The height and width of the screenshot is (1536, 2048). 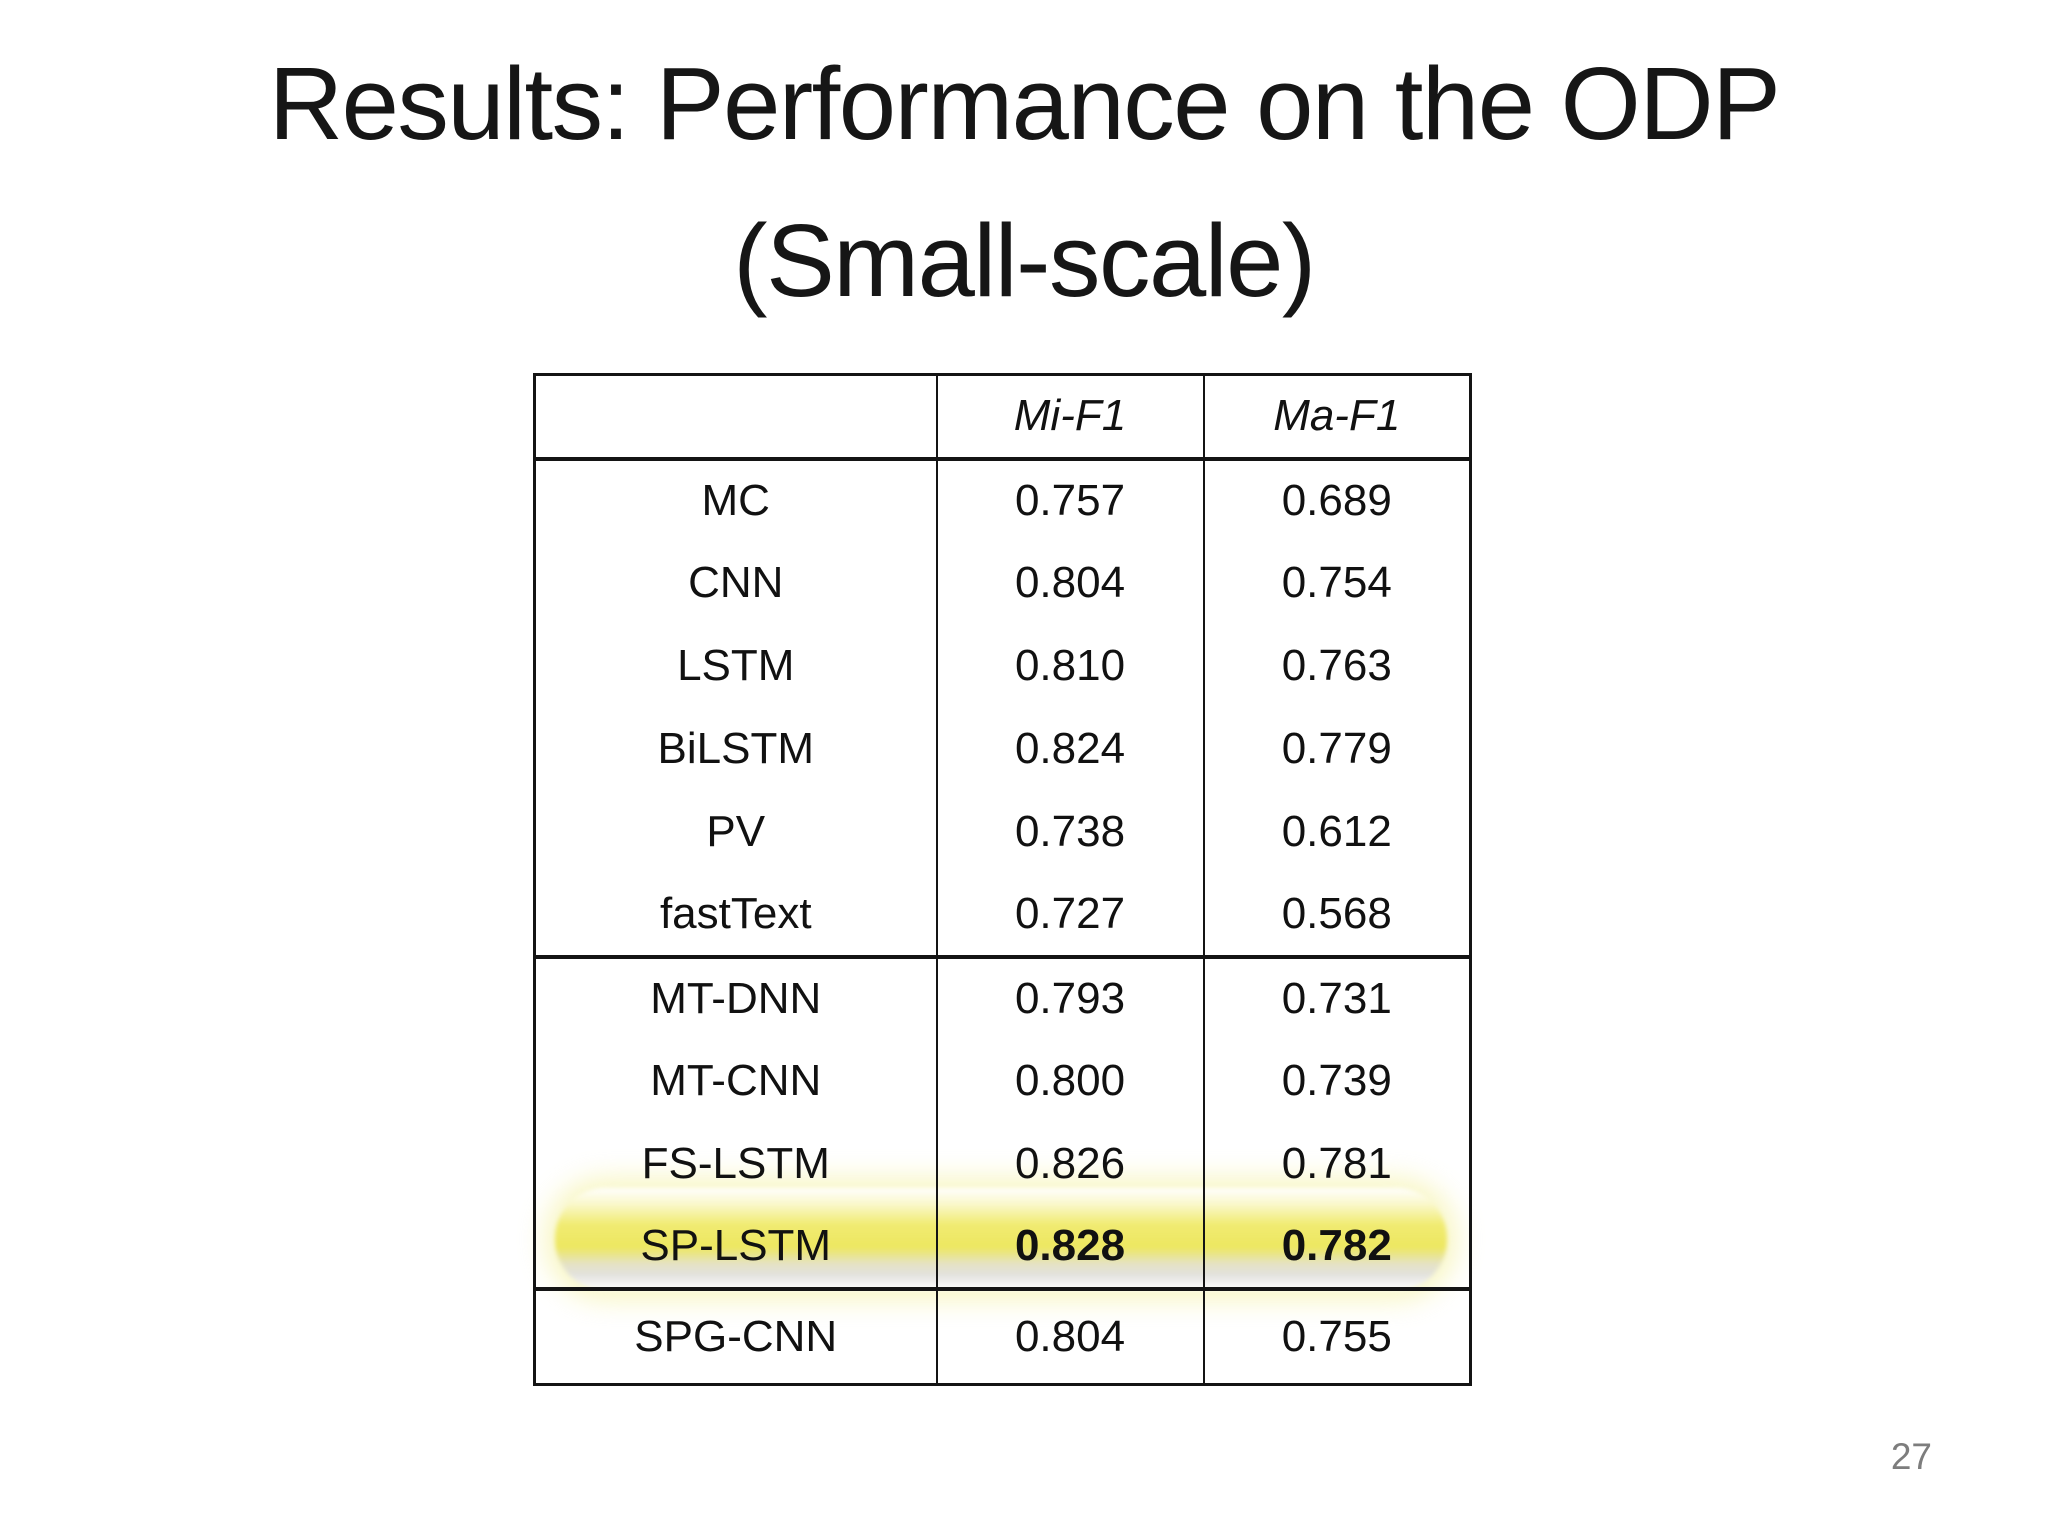 I want to click on table-row: PV 0.738 0.612, so click(x=1003, y=832).